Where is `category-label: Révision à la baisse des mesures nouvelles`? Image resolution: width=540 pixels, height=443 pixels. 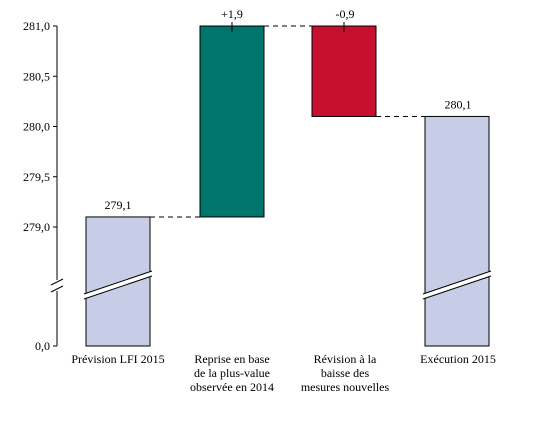 category-label: Révision à la baisse des mesures nouvelles is located at coordinates (345, 373).